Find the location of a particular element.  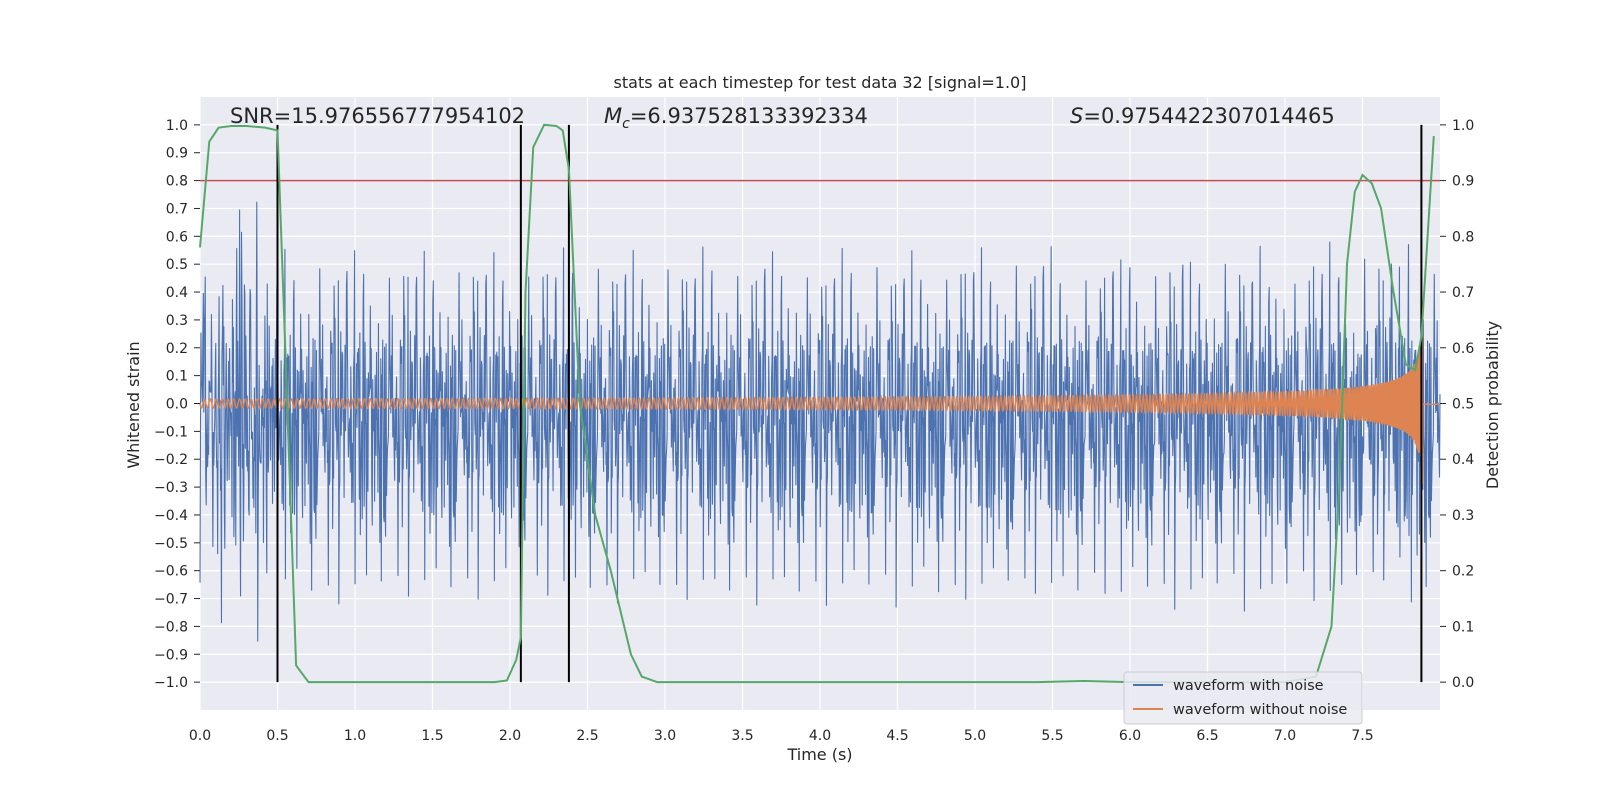

x-tick-label-5: 2.5 is located at coordinates (587, 736).